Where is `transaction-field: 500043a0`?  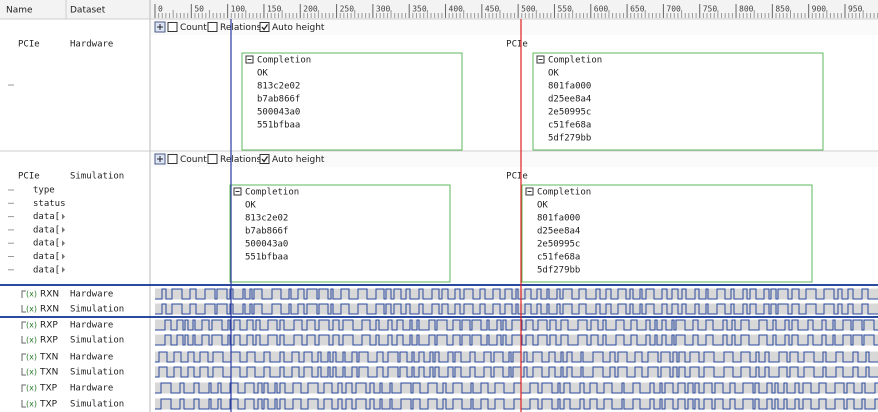
transaction-field: 500043a0 is located at coordinates (266, 245).